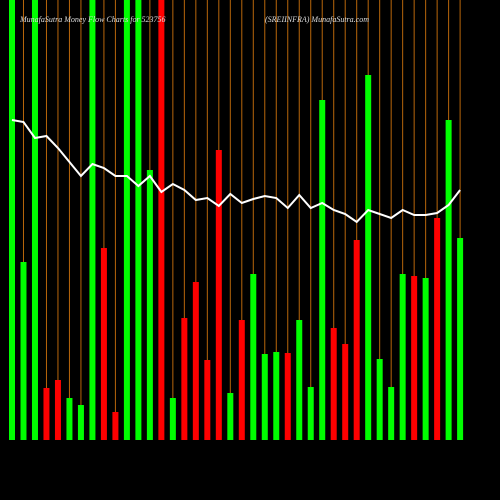 This screenshot has width=500, height=500. What do you see at coordinates (92, 19) in the screenshot?
I see `chart-title: MunafaSutra Money Flow Charts for 523756` at bounding box center [92, 19].